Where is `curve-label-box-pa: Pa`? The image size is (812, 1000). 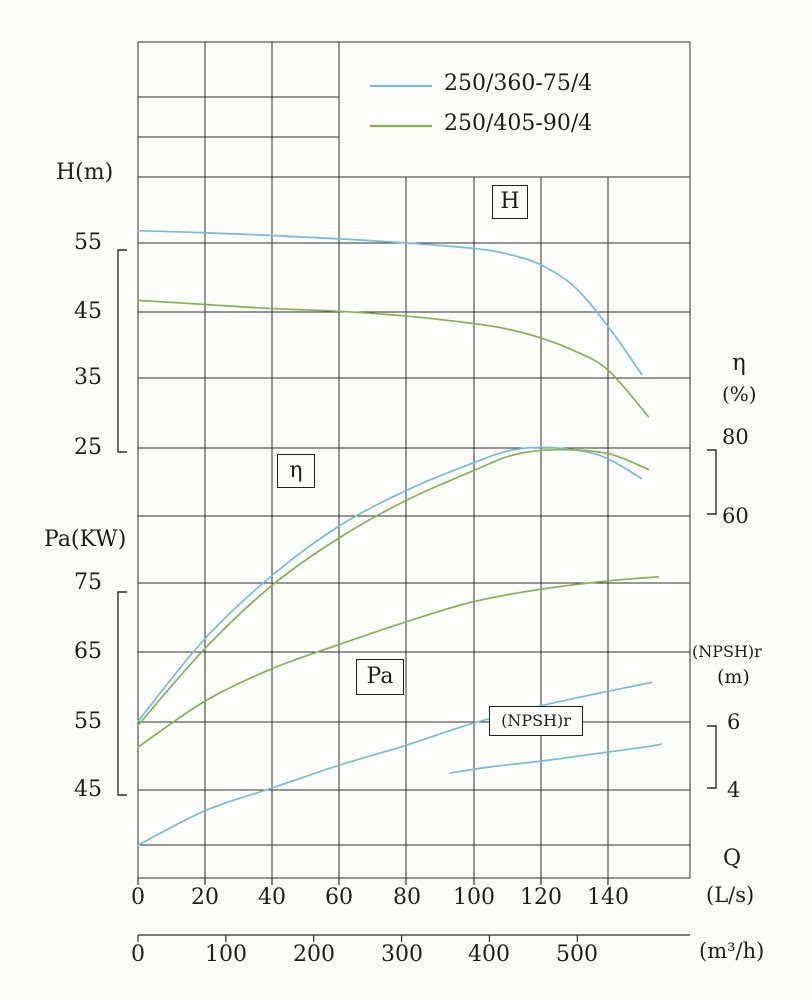 curve-label-box-pa: Pa is located at coordinates (380, 677).